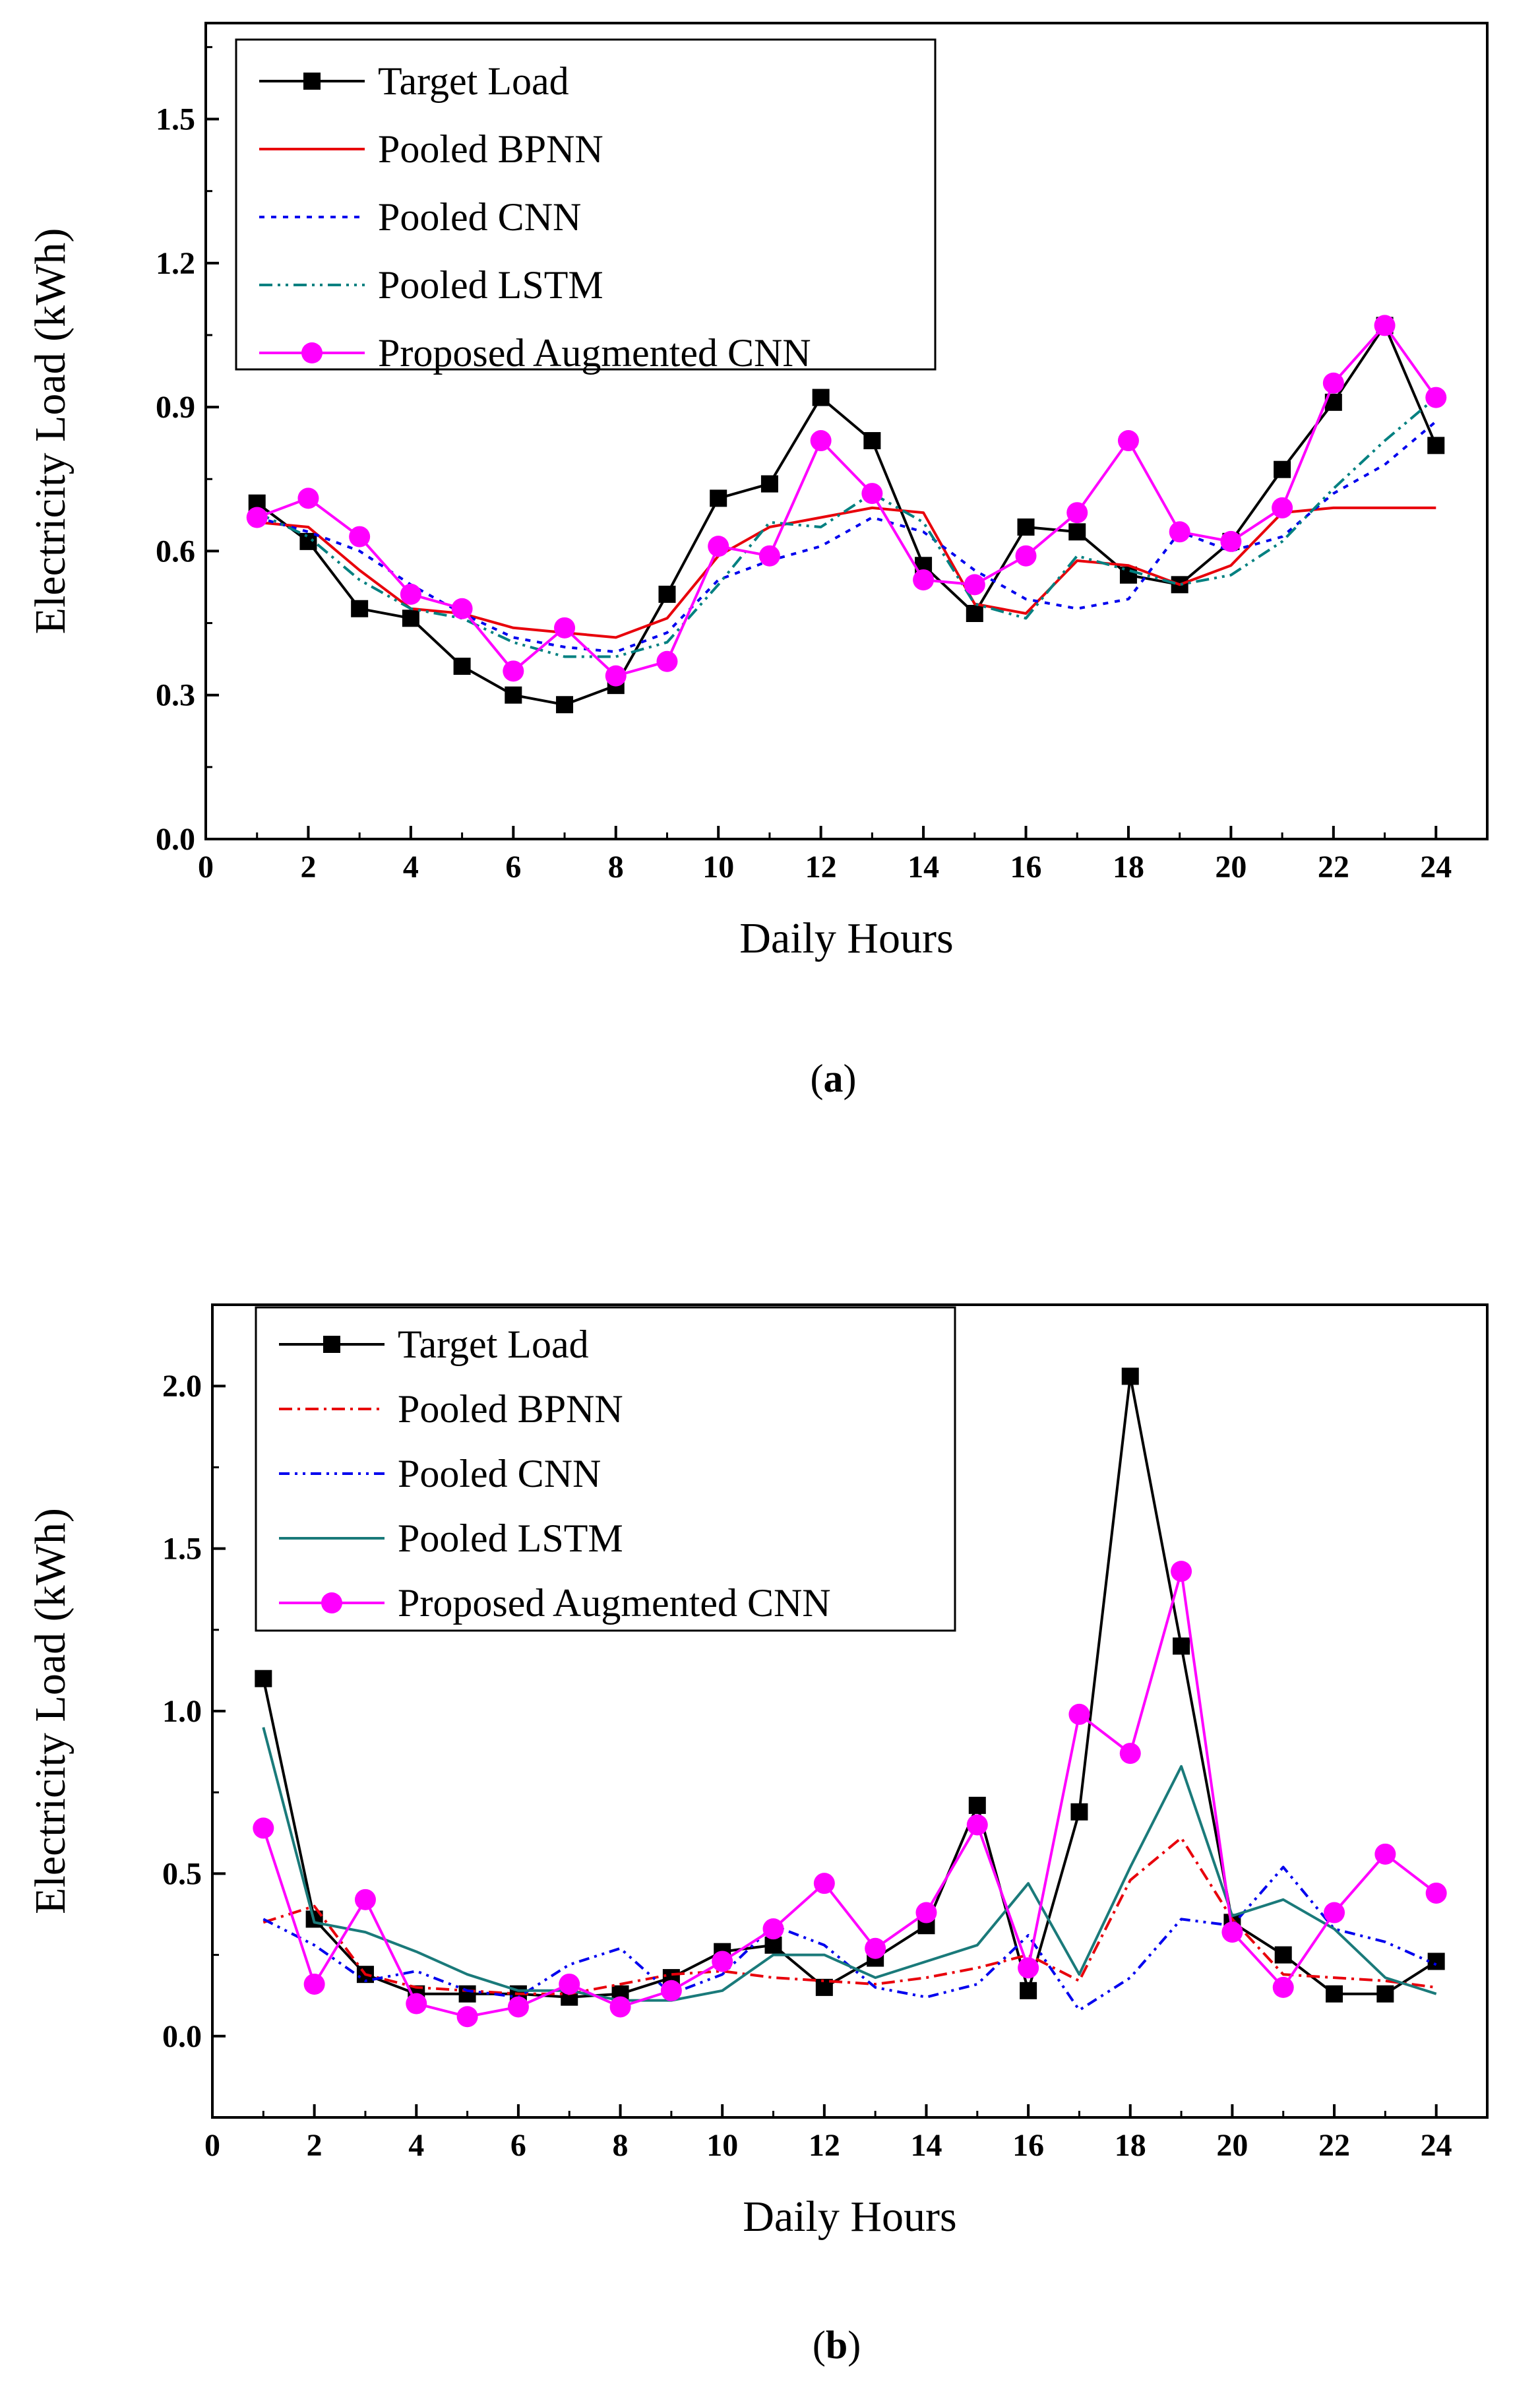  I want to click on y-tick-label: 0.6, so click(175, 551).